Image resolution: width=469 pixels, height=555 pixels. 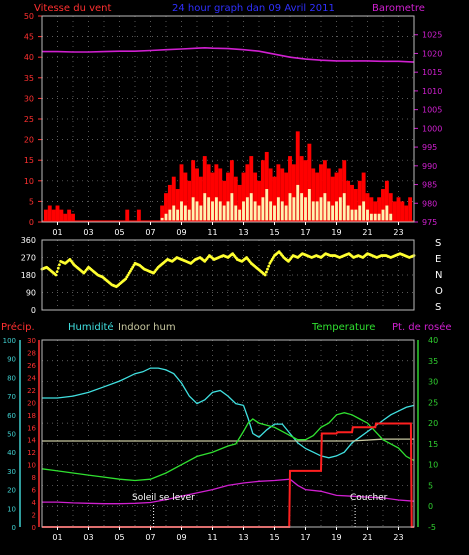 I want to click on climate-xtick-label: 21, so click(x=367, y=537).